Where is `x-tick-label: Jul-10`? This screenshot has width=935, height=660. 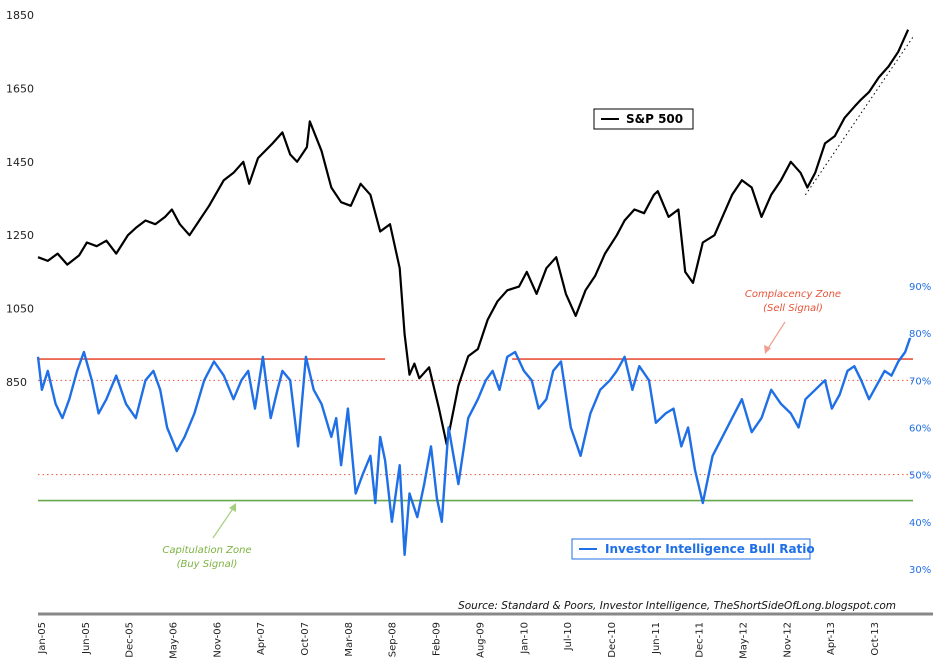 x-tick-label: Jul-10 is located at coordinates (568, 636).